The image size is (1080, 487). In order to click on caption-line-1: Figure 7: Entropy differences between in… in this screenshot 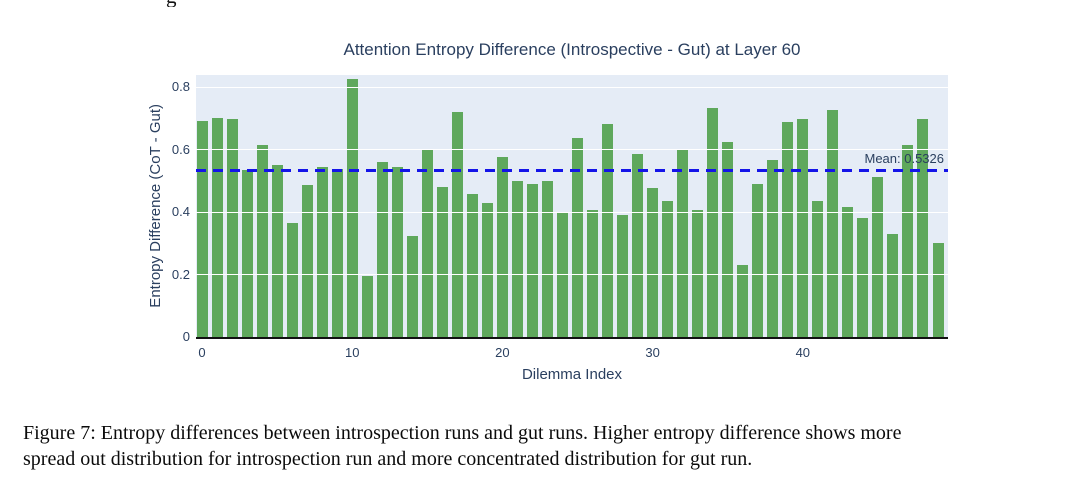, I will do `click(462, 433)`.